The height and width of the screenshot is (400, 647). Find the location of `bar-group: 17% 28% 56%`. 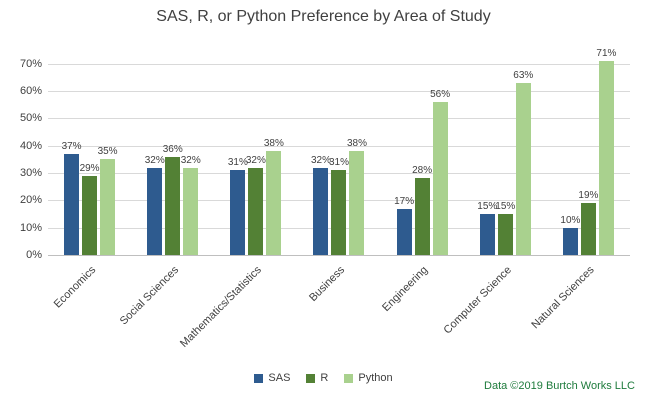

bar-group: 17% 28% 56% is located at coordinates (422, 152).